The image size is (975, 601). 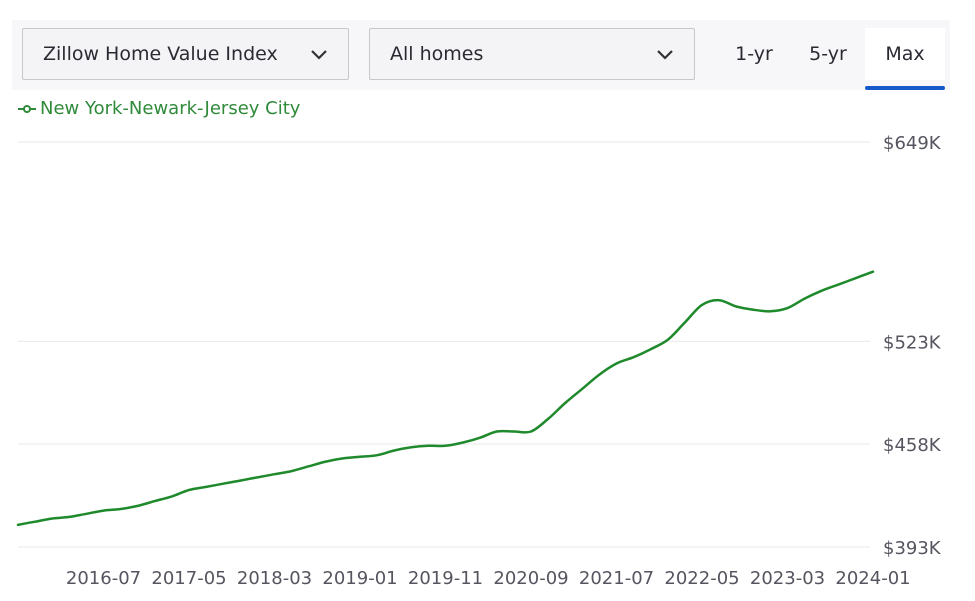 I want to click on tab-1-yr: 1-yr, so click(x=754, y=54).